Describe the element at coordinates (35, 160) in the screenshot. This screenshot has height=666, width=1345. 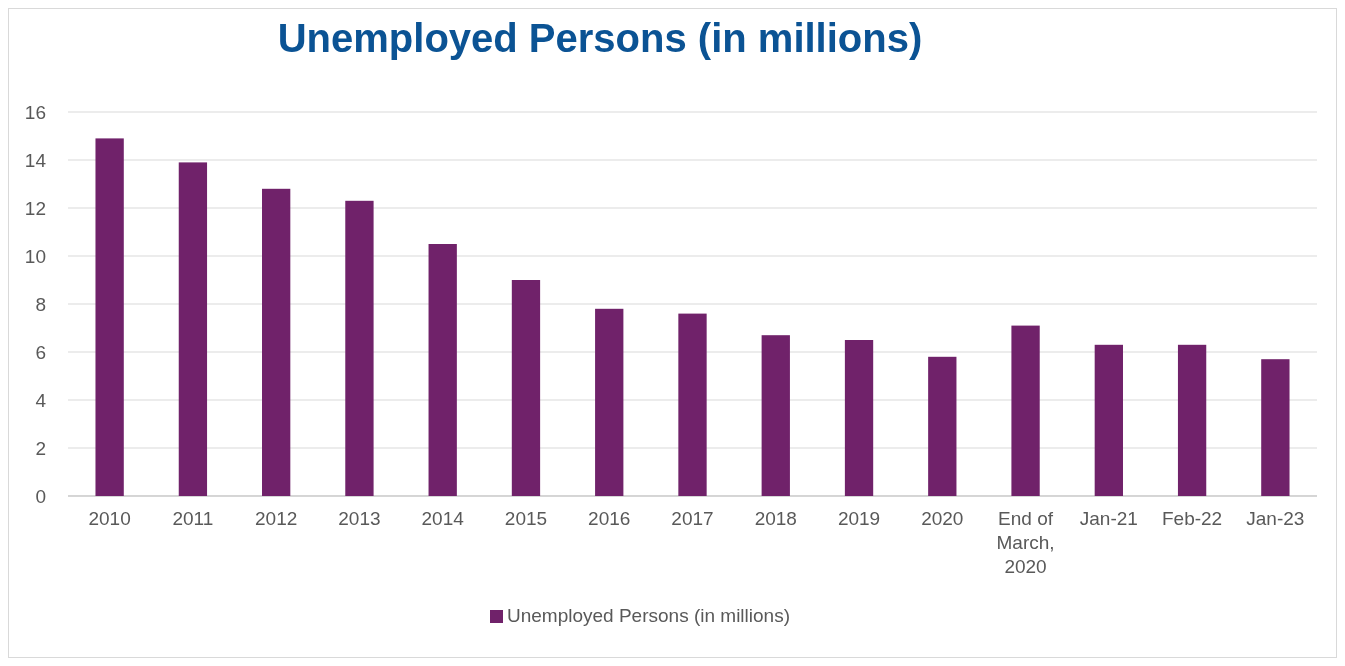
I see `y-tick-label: 14` at that location.